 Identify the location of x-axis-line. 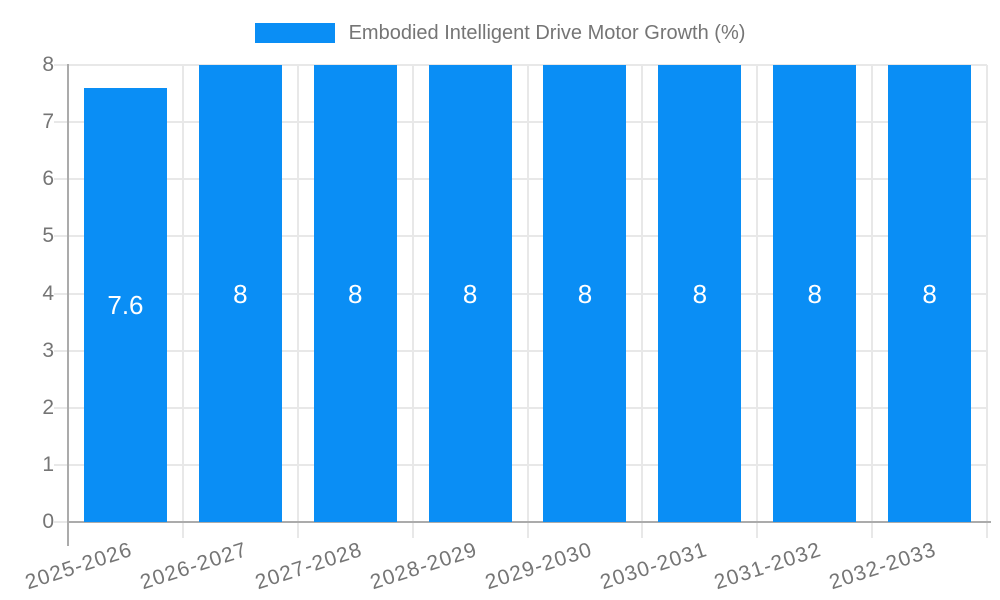
(529, 522).